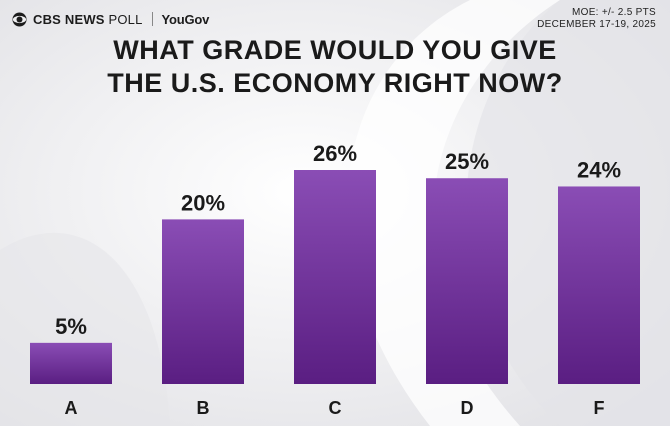 This screenshot has height=426, width=670. I want to click on brand-lockup: CBS NEWS POLL YouGov, so click(110, 19).